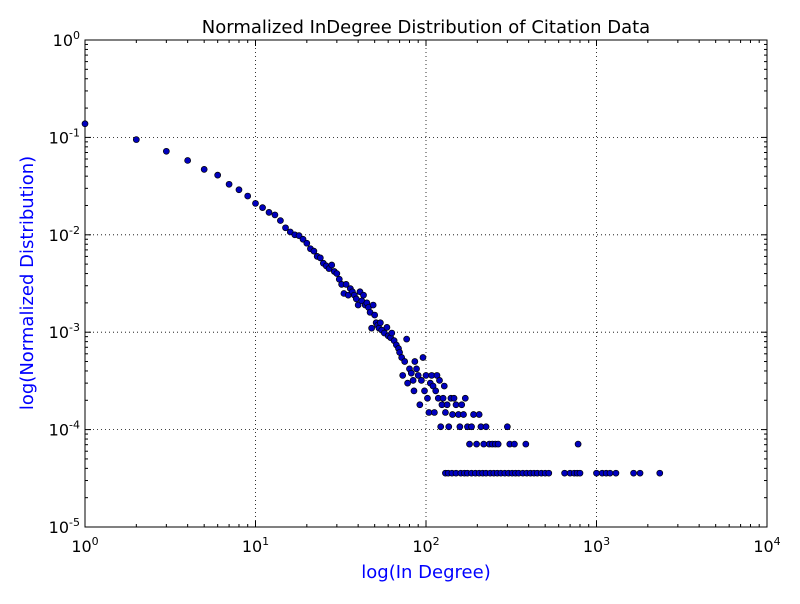 This screenshot has height=604, width=800. What do you see at coordinates (66, 39) in the screenshot?
I see `y-tick-label: 10⁰` at bounding box center [66, 39].